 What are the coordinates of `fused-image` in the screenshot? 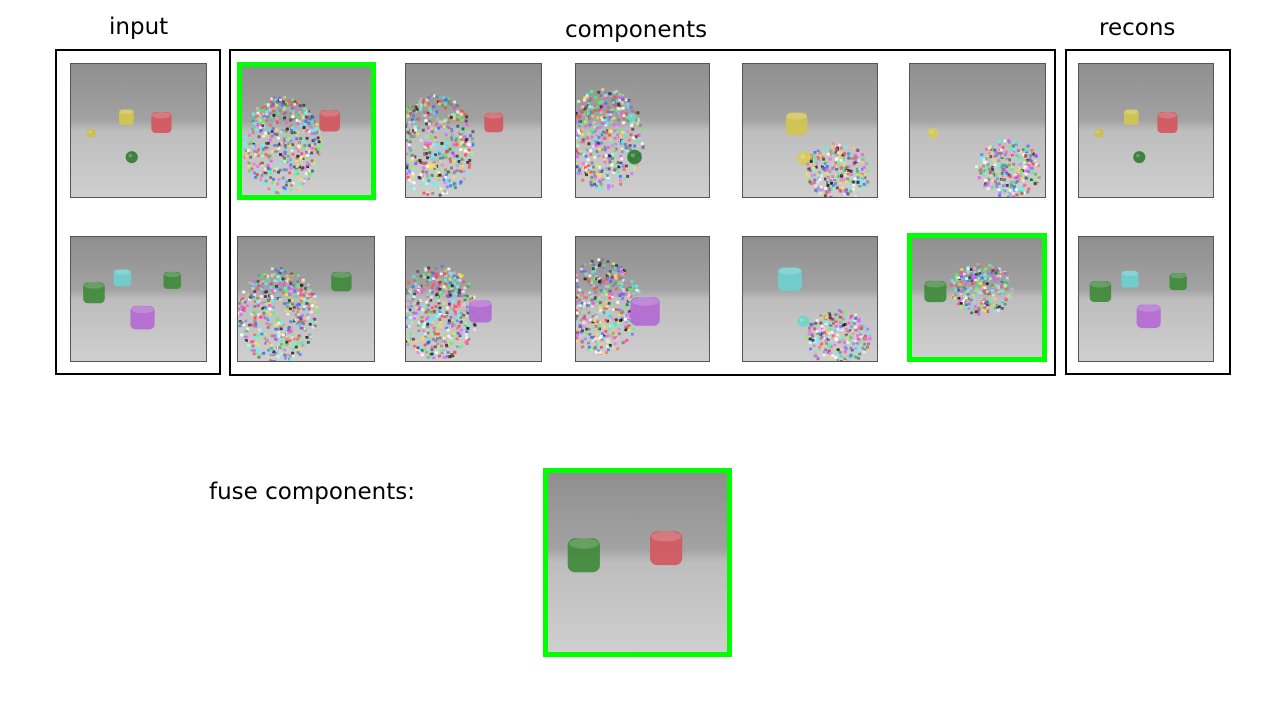 It's located at (637, 562).